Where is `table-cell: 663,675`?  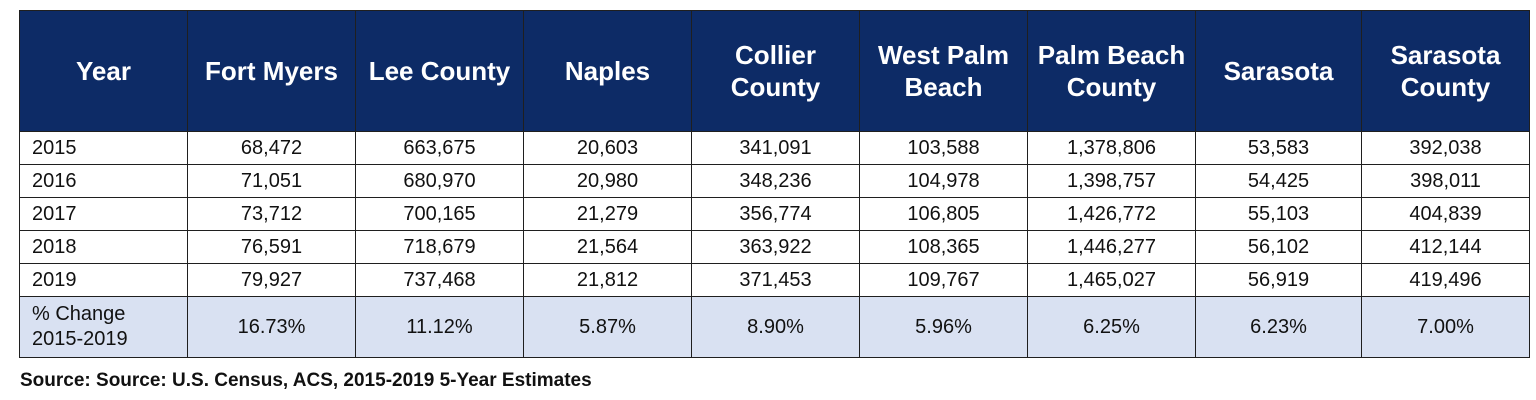
table-cell: 663,675 is located at coordinates (439, 148).